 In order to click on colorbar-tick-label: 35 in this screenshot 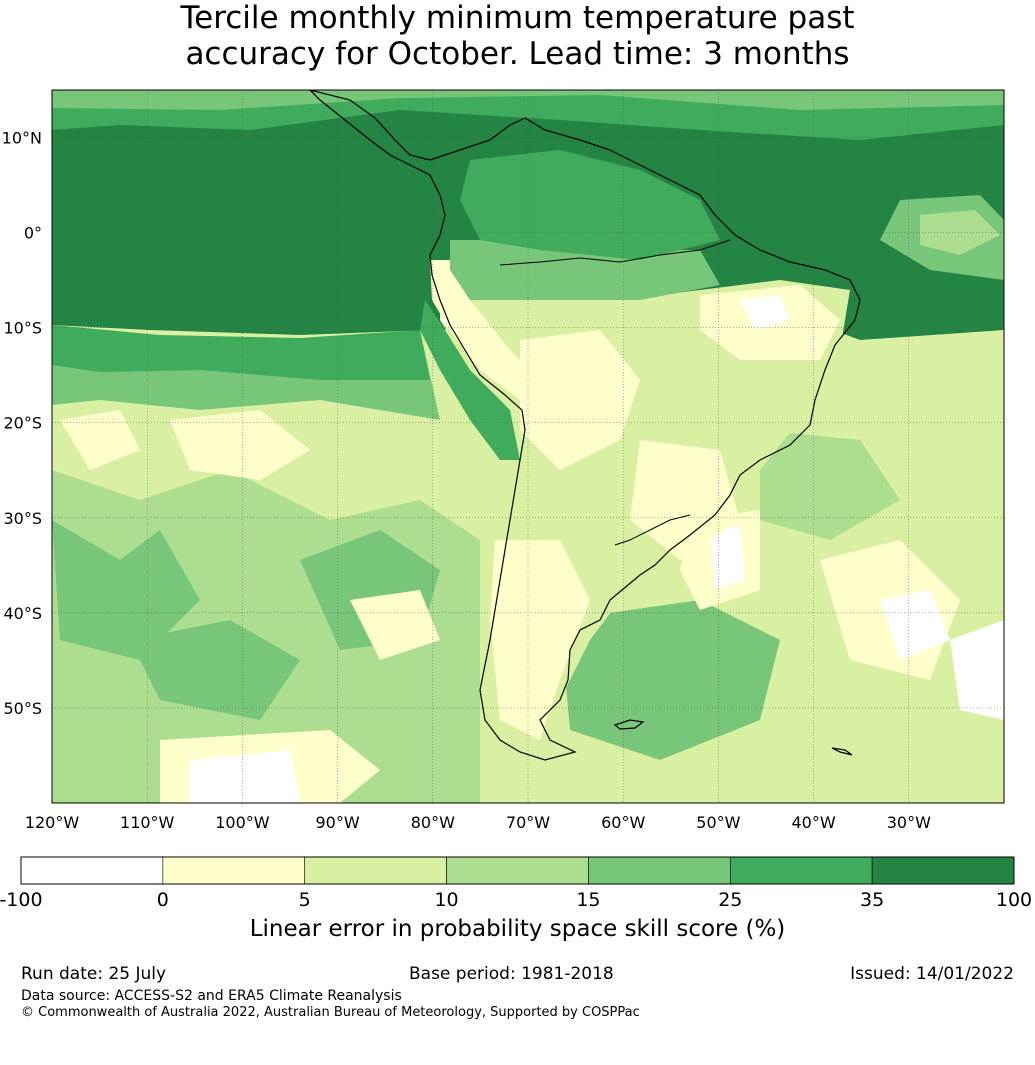, I will do `click(872, 900)`.